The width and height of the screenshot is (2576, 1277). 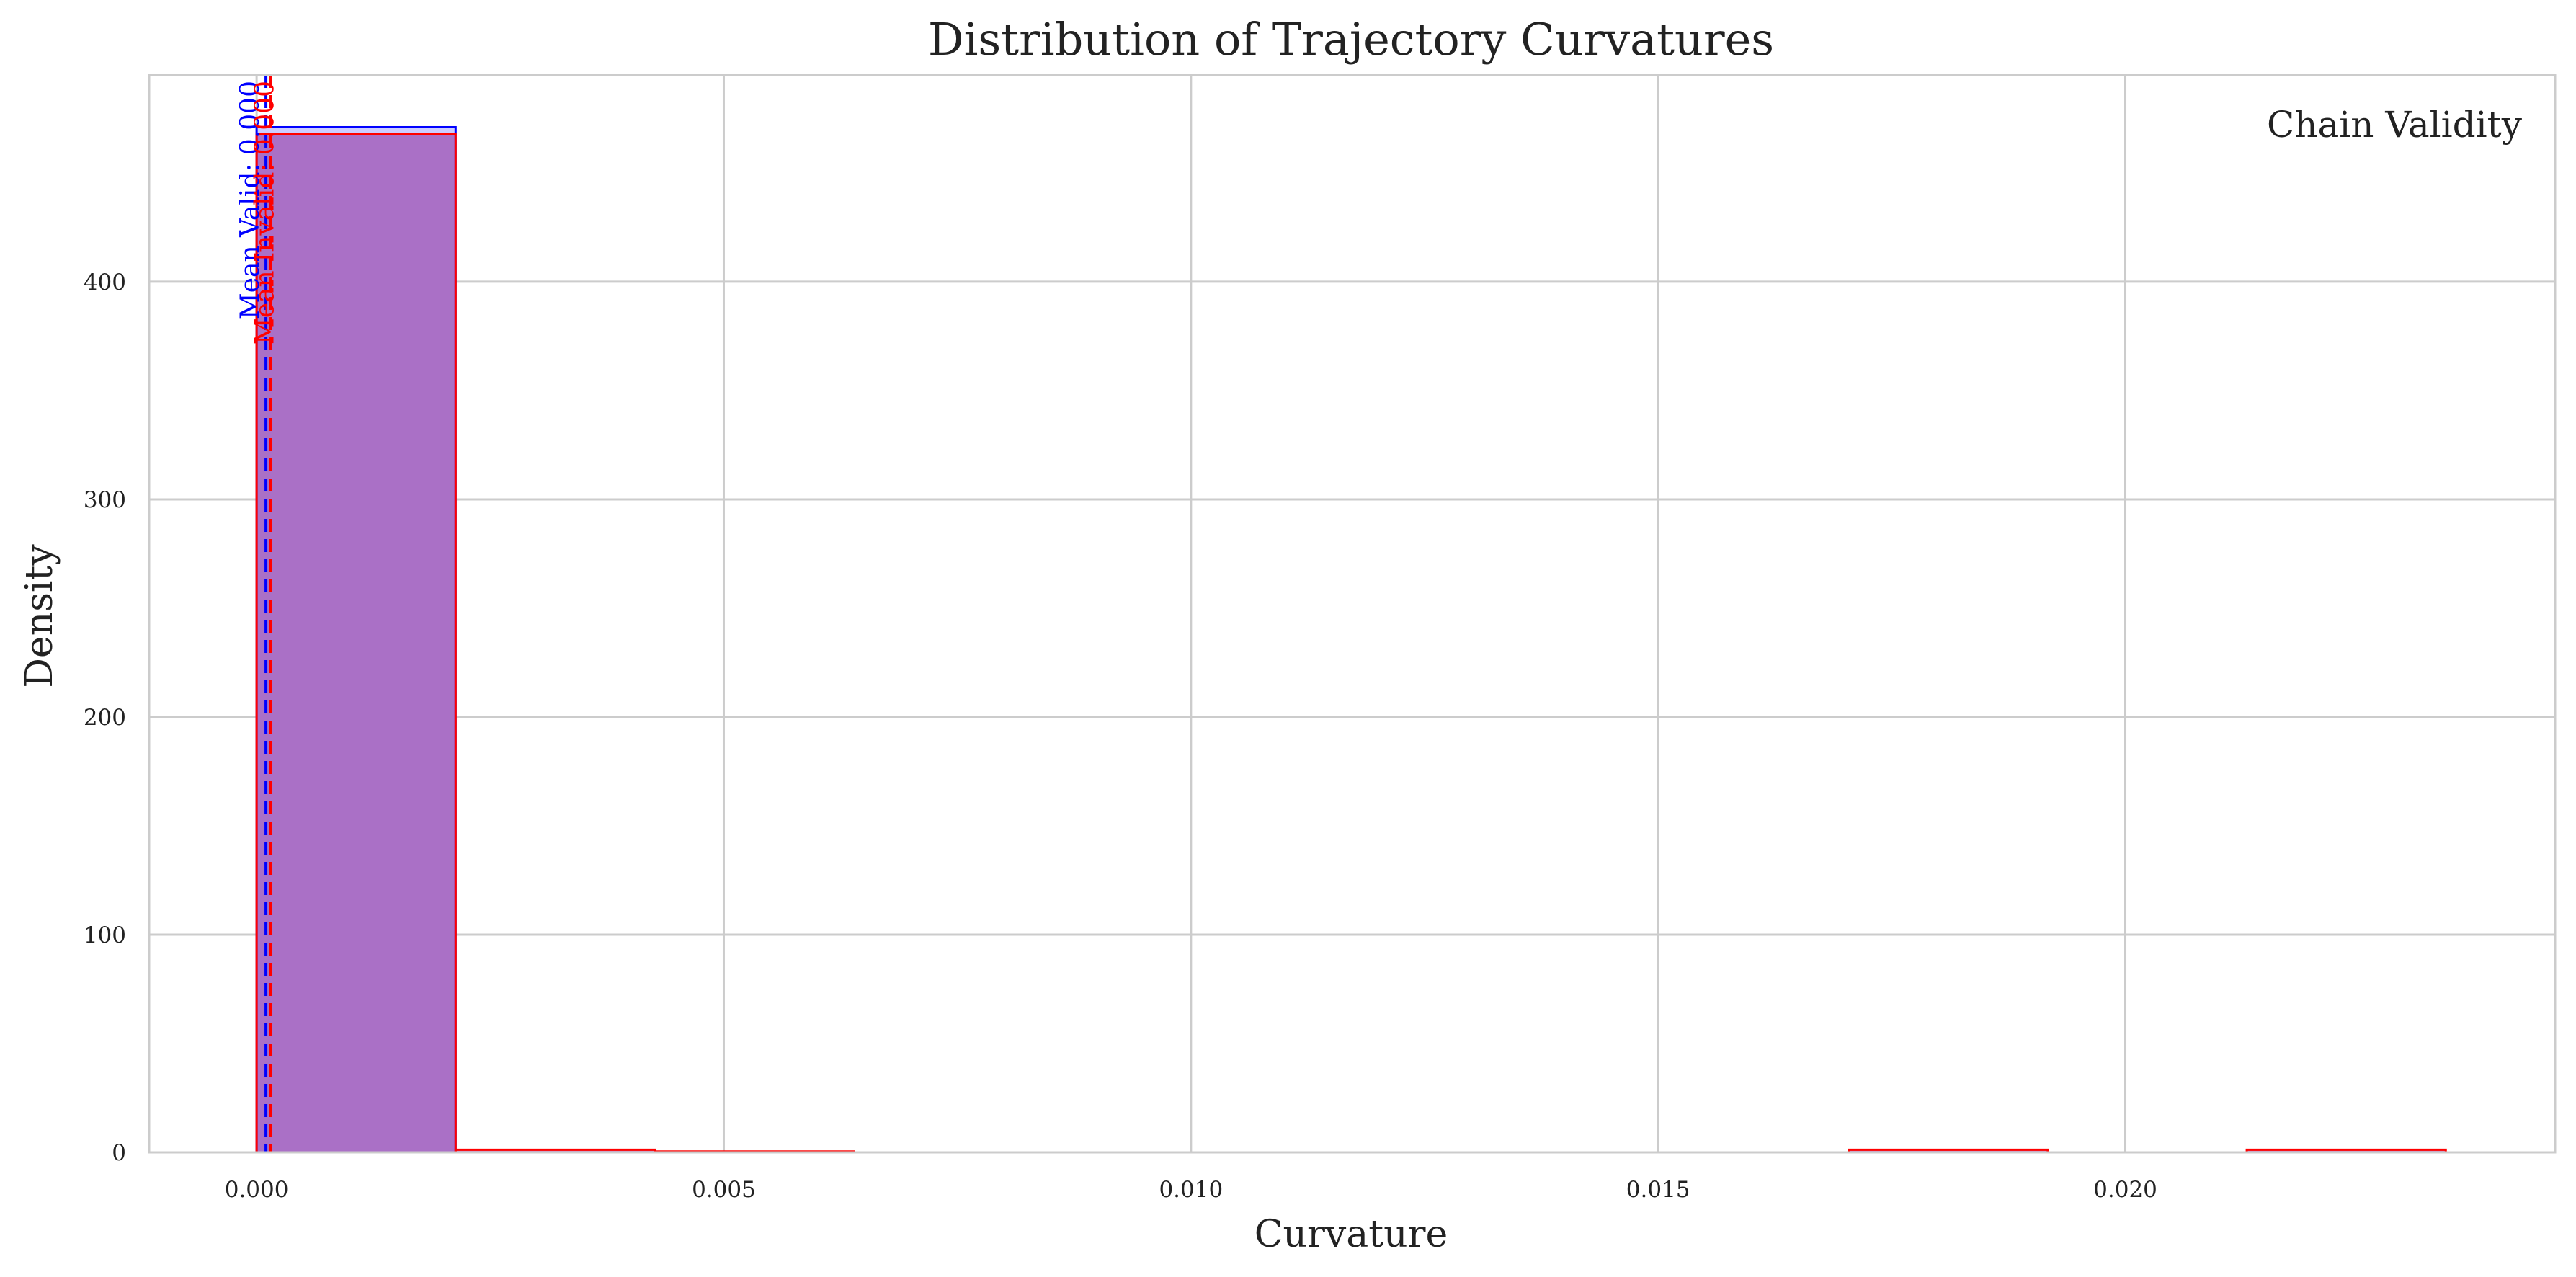 What do you see at coordinates (2125, 1190) in the screenshot?
I see `x-tick-label: 0.020` at bounding box center [2125, 1190].